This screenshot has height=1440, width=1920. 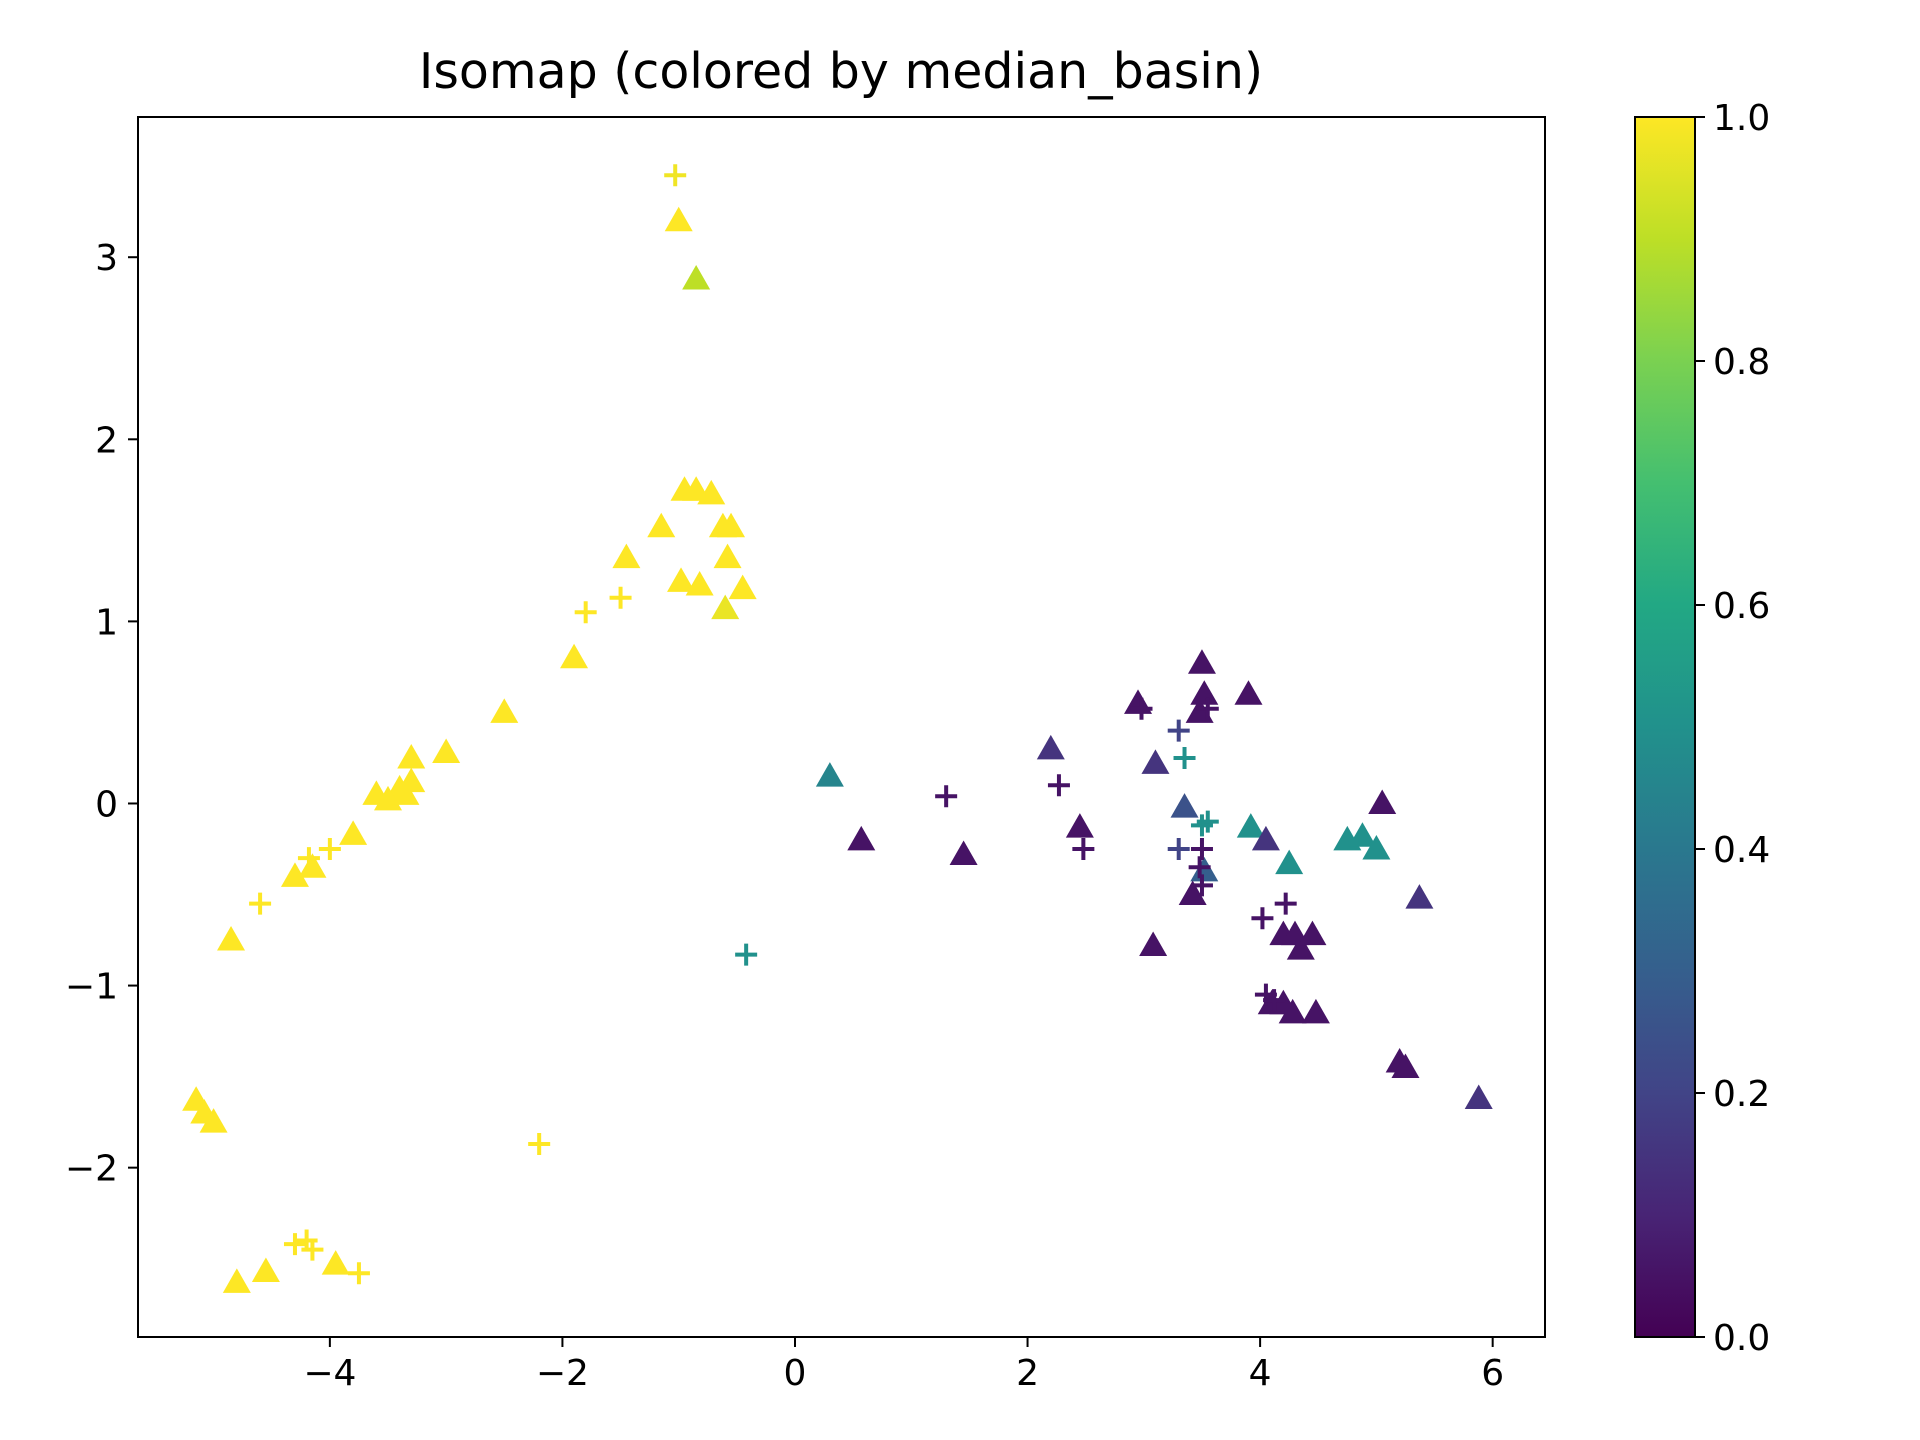 I want to click on colorbar-axis: 0.0 0.2 0.4 0.6 0.8 1.0, so click(x=1732, y=728).